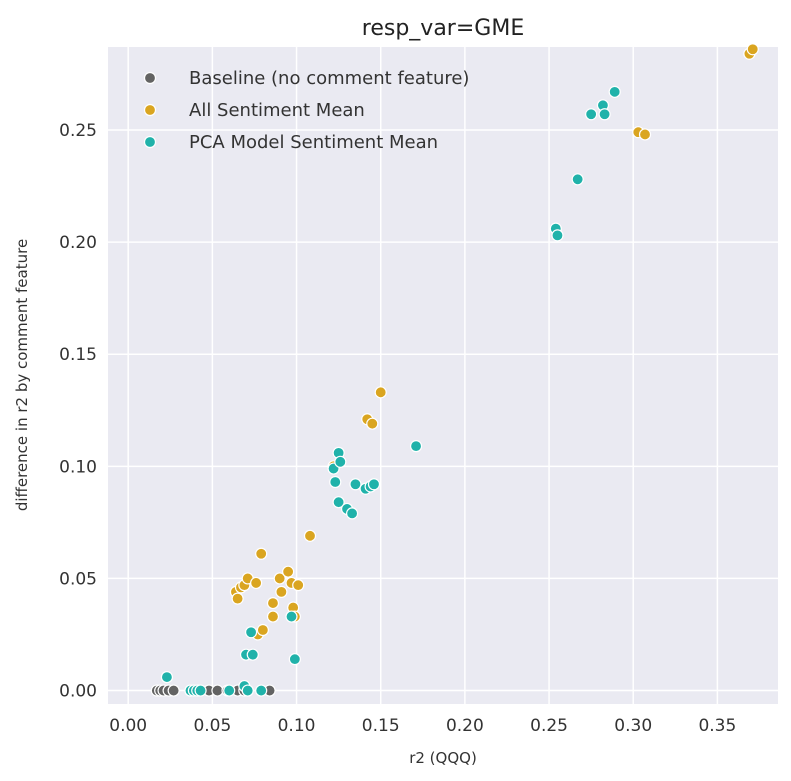 This screenshot has width=791, height=781. Describe the element at coordinates (313, 142) in the screenshot. I see `legend-label: PCA Model Sentiment Mean` at that location.